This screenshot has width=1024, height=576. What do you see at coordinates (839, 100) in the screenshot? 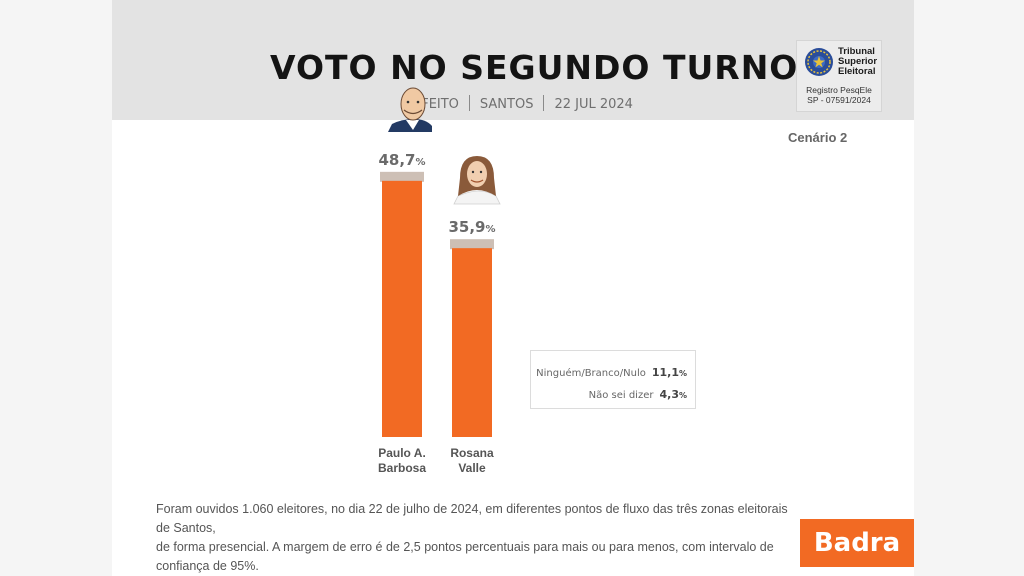
I see `tse-registry-line: SP - 07591/2024` at bounding box center [839, 100].